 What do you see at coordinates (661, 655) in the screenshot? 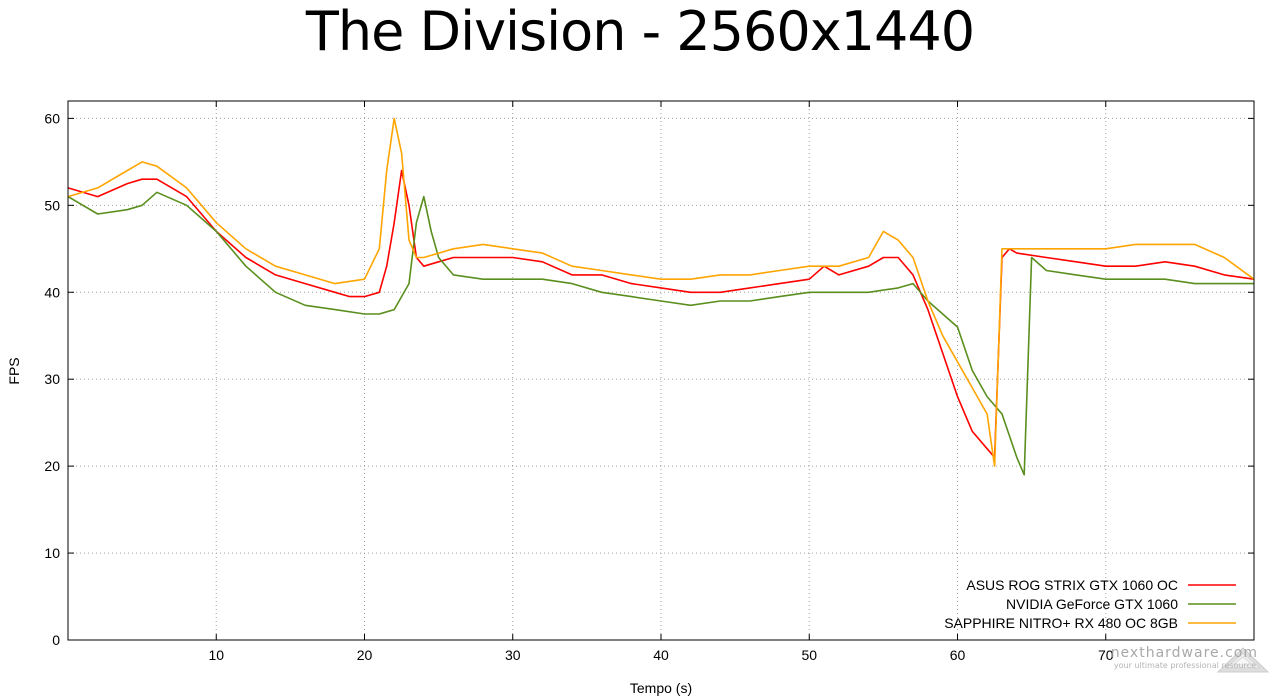
I see `x-tick-label: 40` at bounding box center [661, 655].